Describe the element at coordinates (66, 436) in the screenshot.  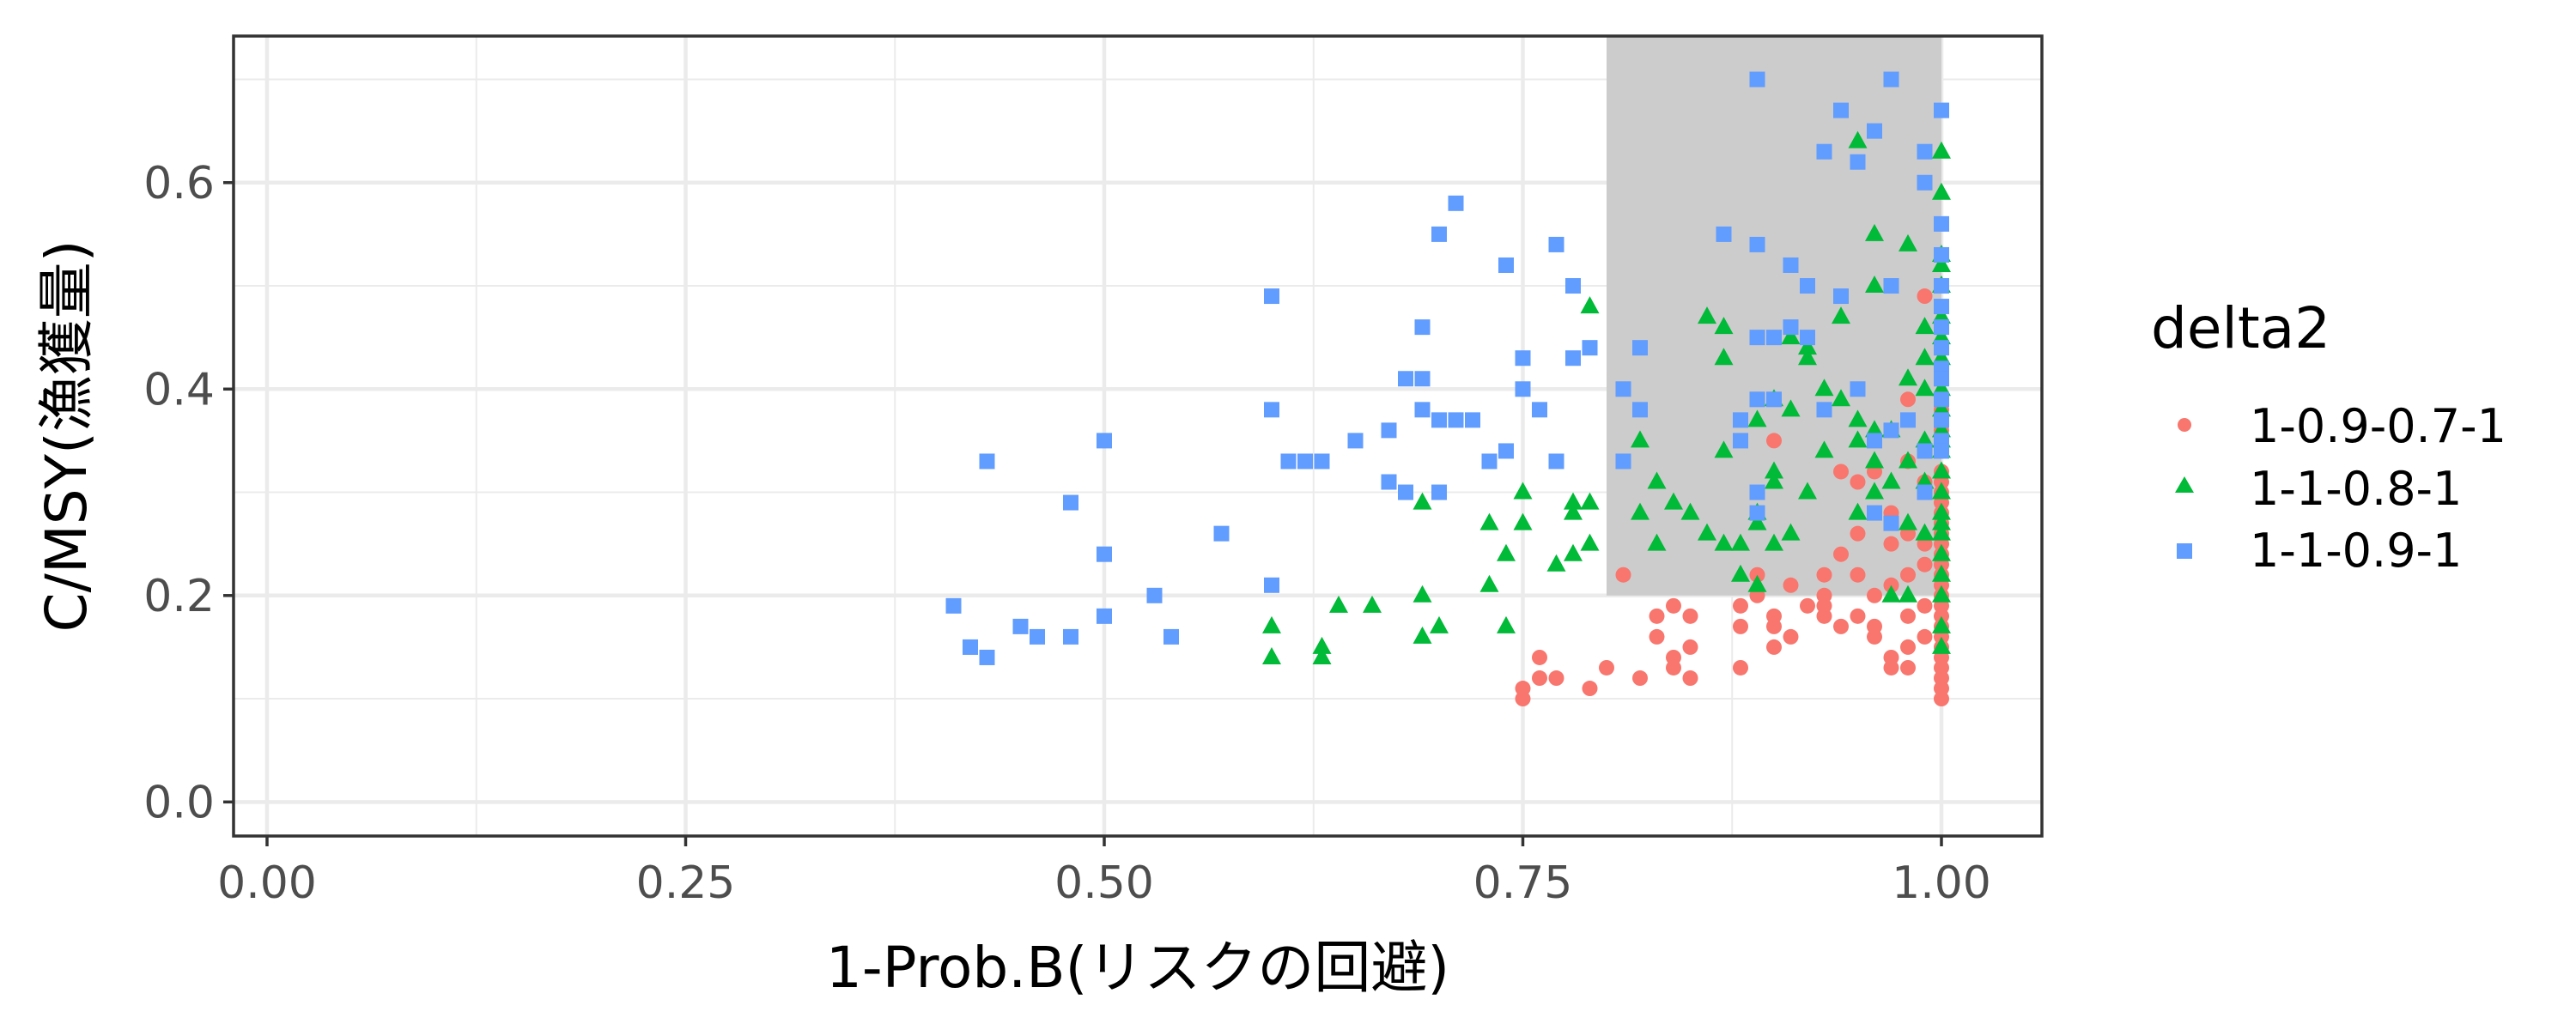
I see `y-axis-title: C/MSY(漁獲量)` at that location.